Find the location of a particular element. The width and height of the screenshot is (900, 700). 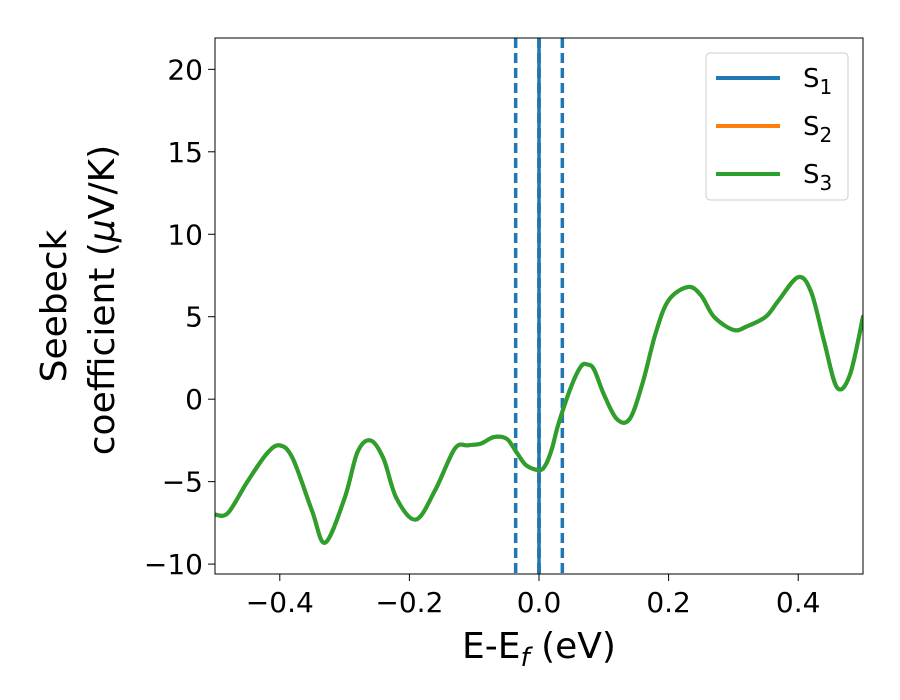

y-tick-label: 10 is located at coordinates (185, 234).